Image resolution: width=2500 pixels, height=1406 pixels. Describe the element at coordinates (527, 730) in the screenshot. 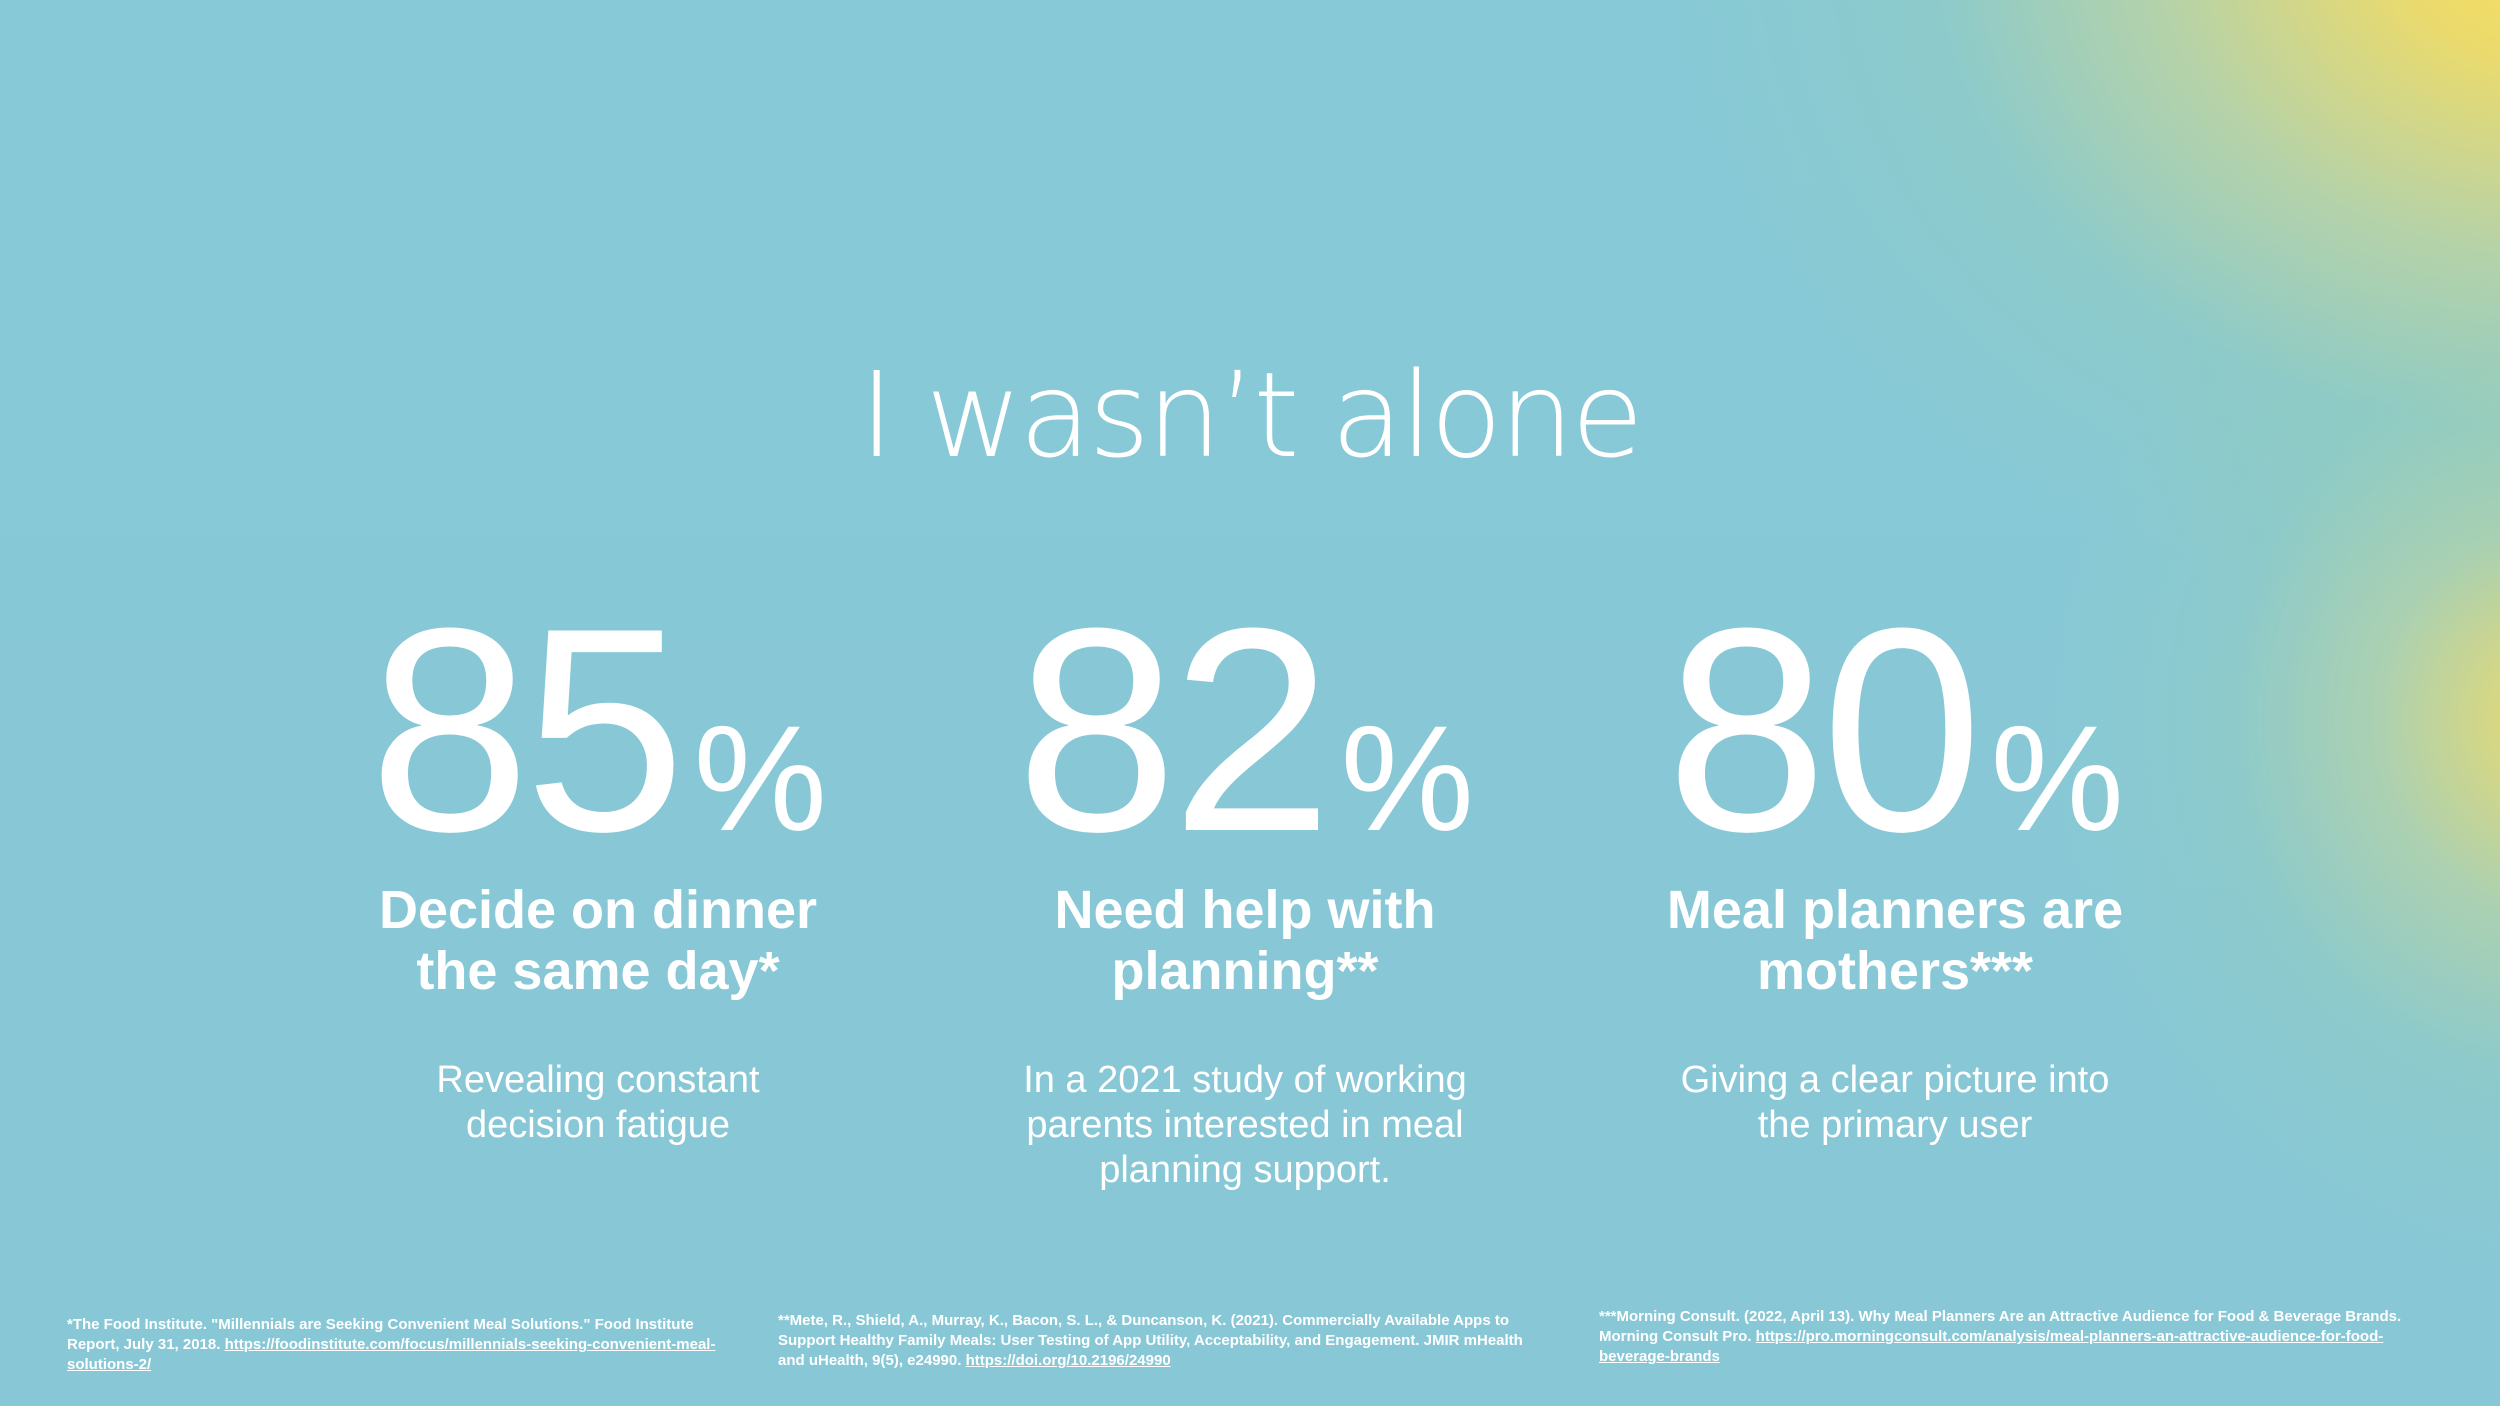

I see `stat-number: 85` at that location.